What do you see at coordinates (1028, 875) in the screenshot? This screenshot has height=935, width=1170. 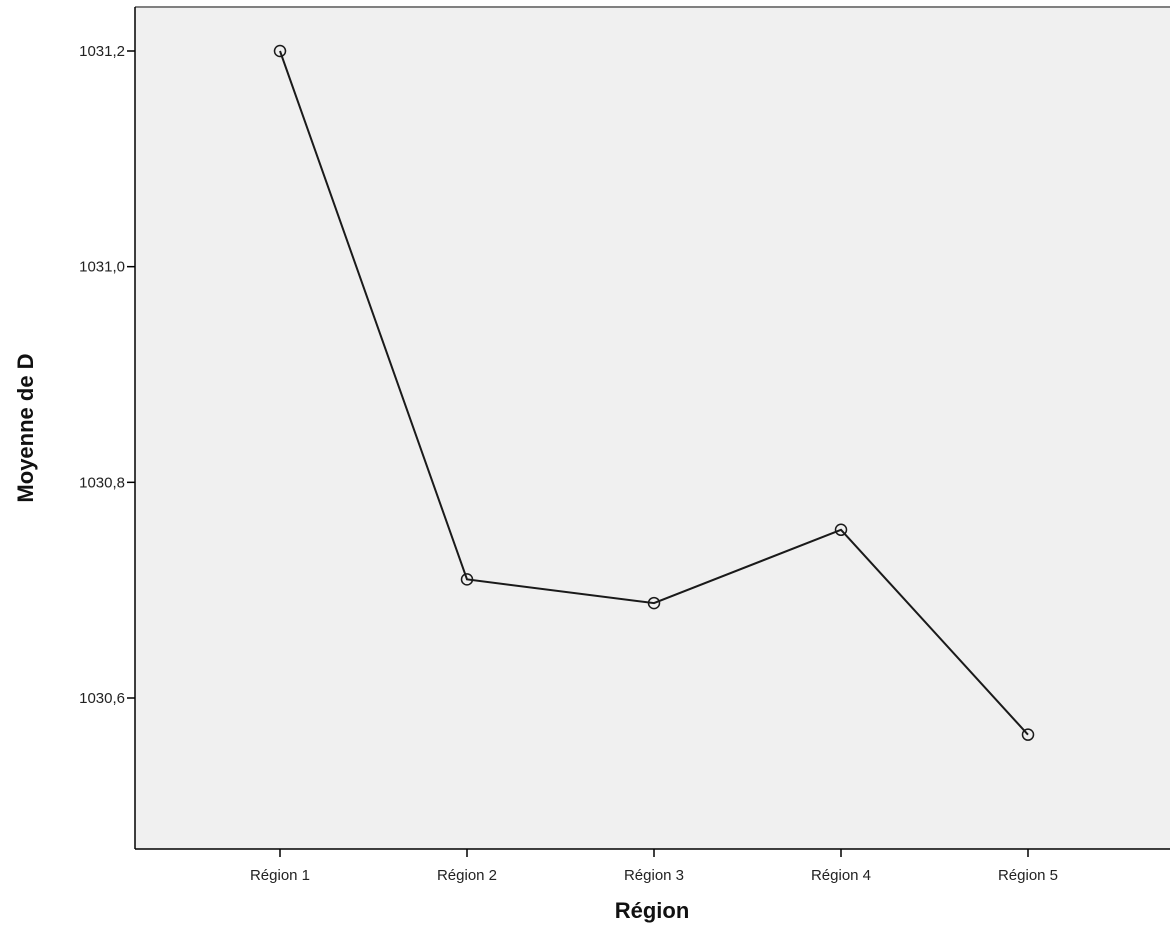 I see `x-tick-label: Région 5` at bounding box center [1028, 875].